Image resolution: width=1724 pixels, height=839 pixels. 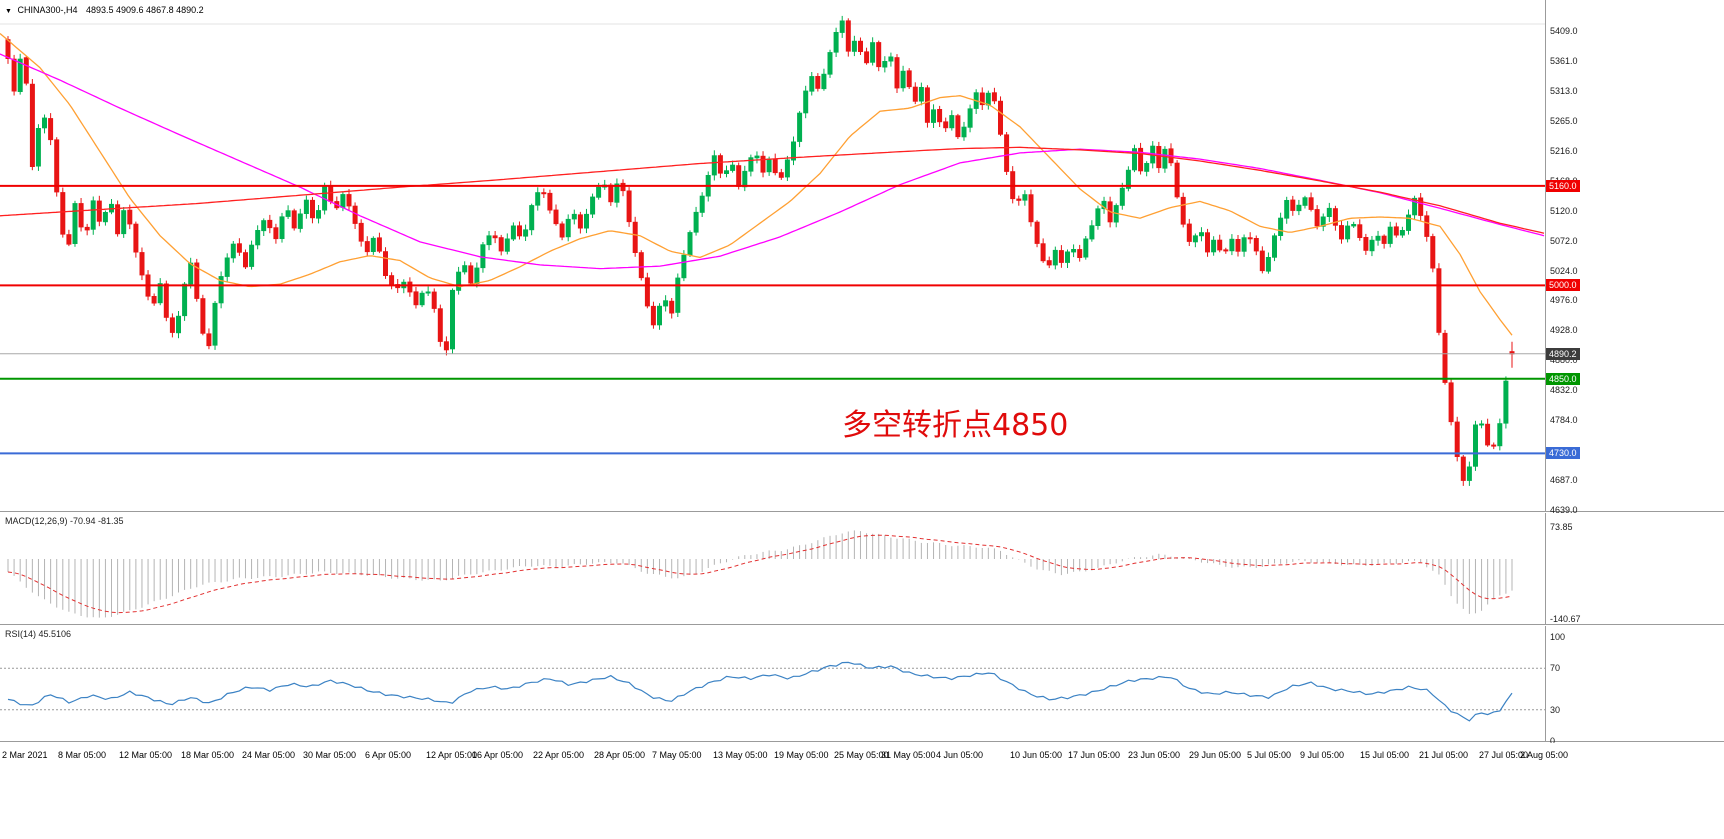 What do you see at coordinates (559, 755) in the screenshot?
I see `time-axis-label: 22 Apr 05:00` at bounding box center [559, 755].